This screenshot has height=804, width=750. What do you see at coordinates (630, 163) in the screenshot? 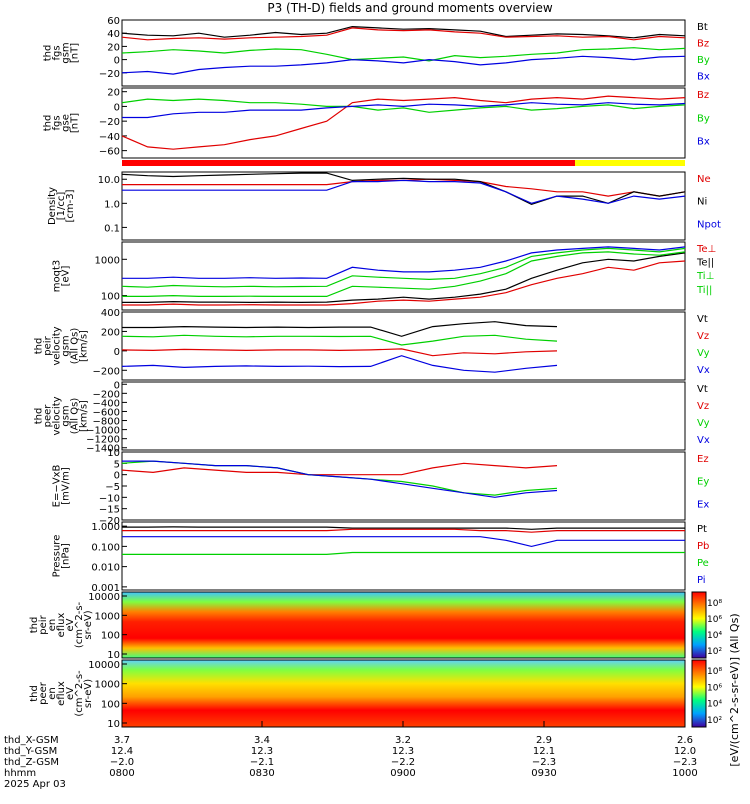
I see `quality-flag-yellow` at bounding box center [630, 163].